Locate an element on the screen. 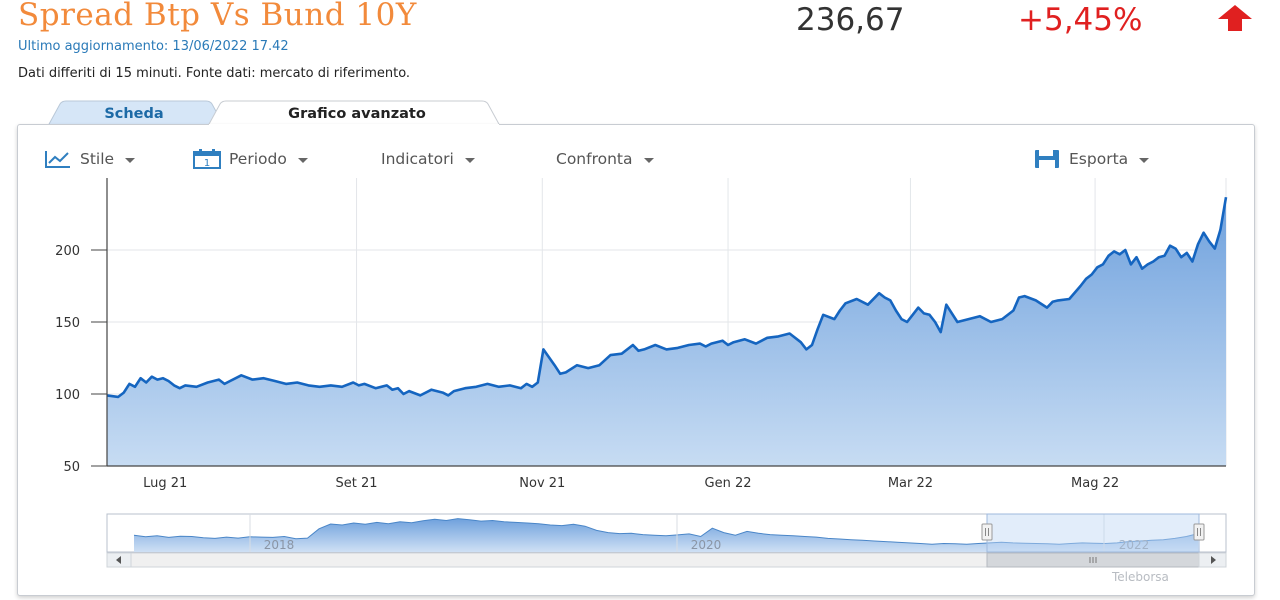 The height and width of the screenshot is (600, 1280). calendar-day: 1 is located at coordinates (207, 163).